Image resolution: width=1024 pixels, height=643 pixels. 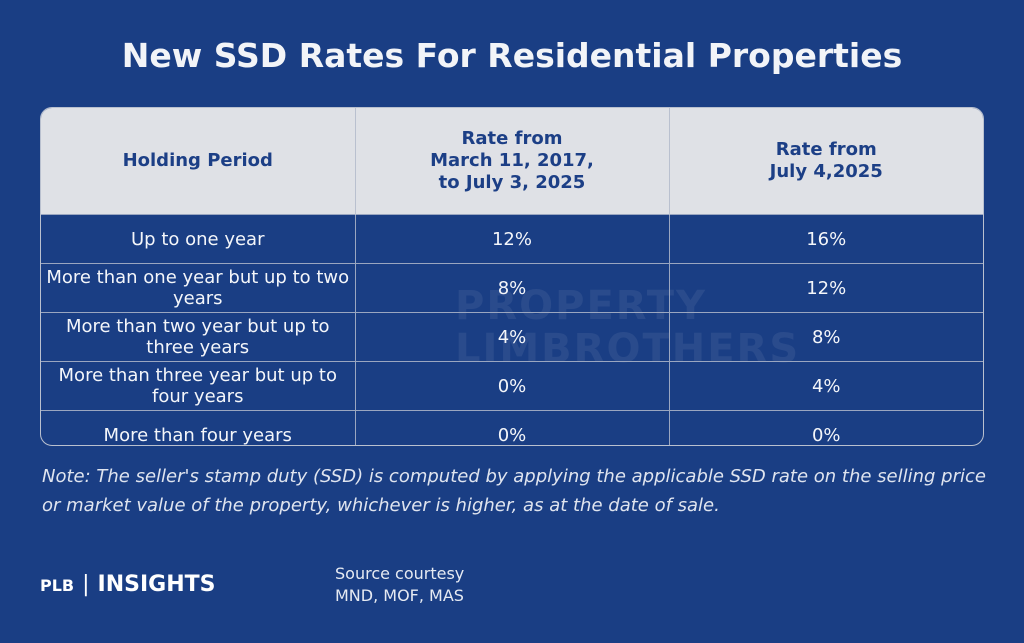 I want to click on header-cell: Holding Period, so click(x=198, y=161).